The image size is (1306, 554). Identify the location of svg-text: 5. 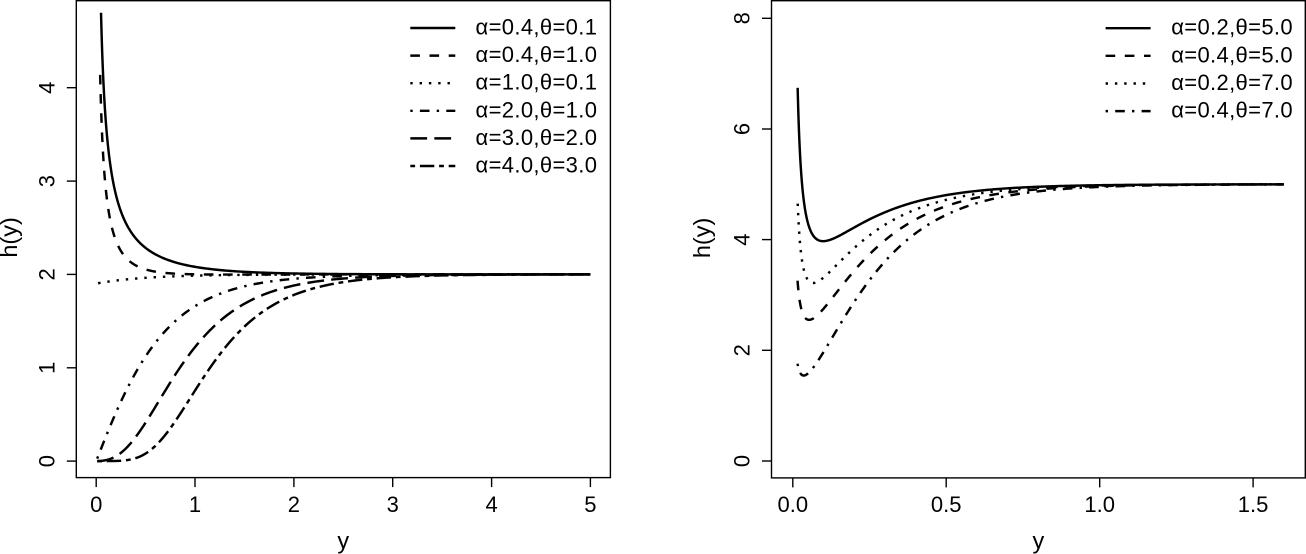
(590, 504).